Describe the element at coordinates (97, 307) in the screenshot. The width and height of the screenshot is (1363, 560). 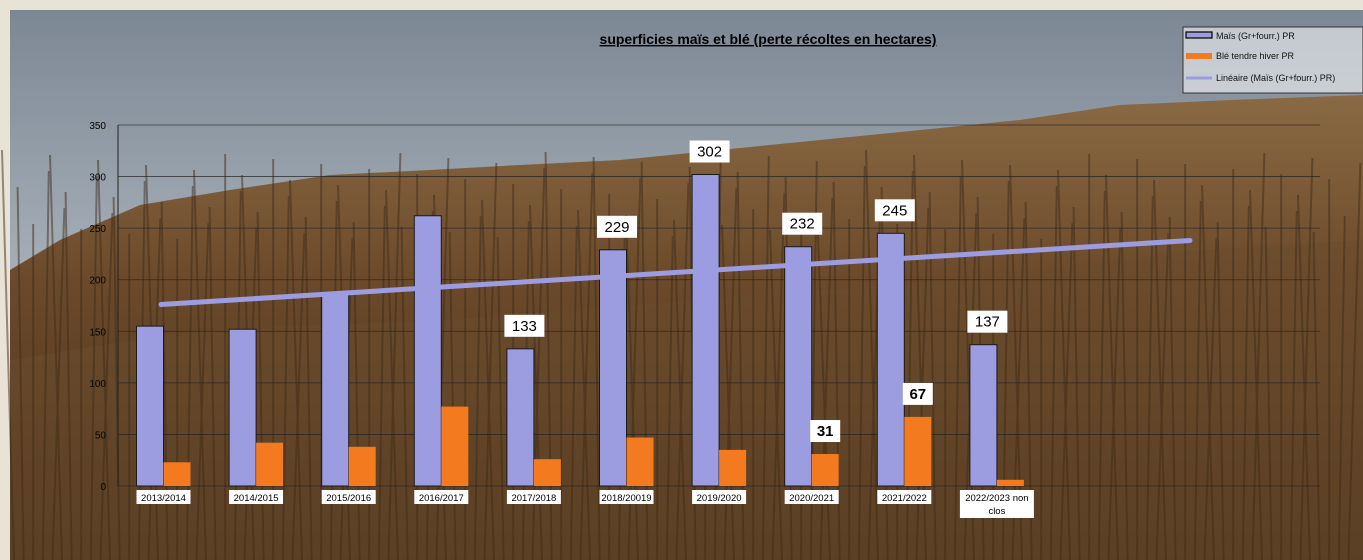
I see `y-axis-ticks: 0 50 100 150 200 250 300 350` at that location.